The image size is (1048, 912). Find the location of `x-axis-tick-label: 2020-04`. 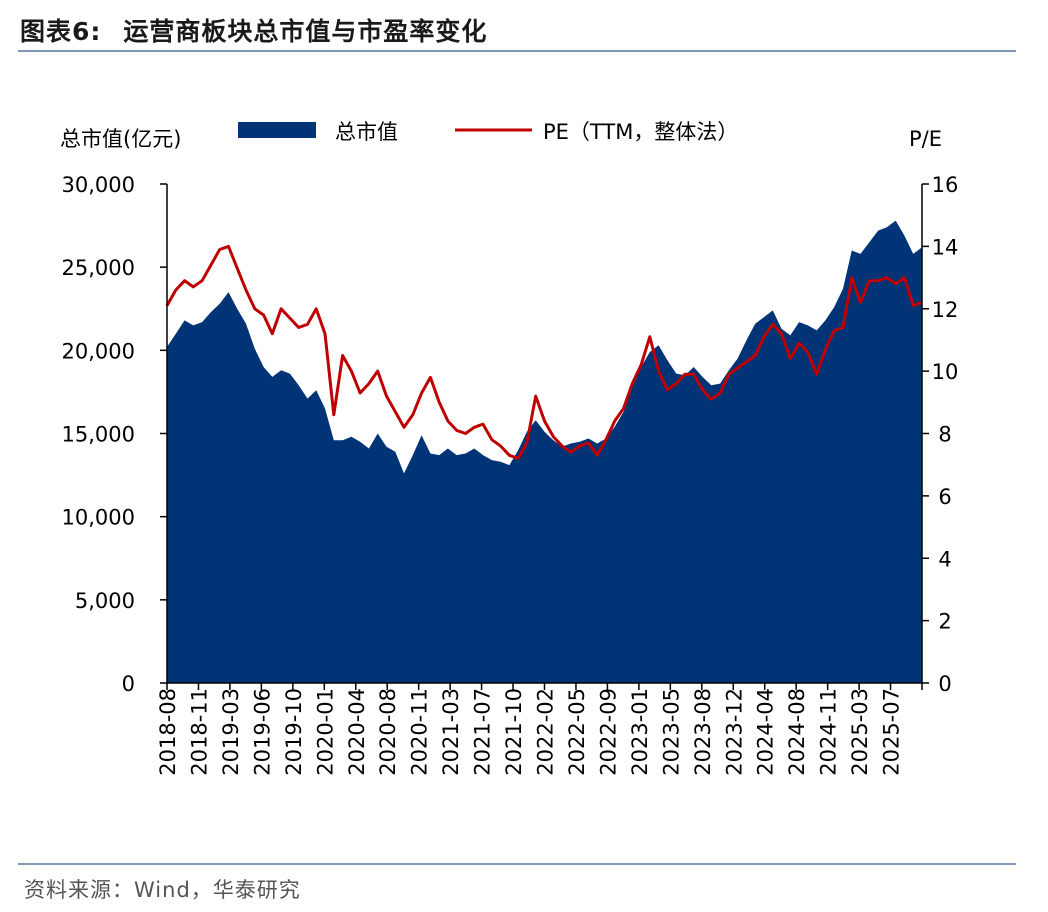

x-axis-tick-label: 2020-04 is located at coordinates (357, 732).